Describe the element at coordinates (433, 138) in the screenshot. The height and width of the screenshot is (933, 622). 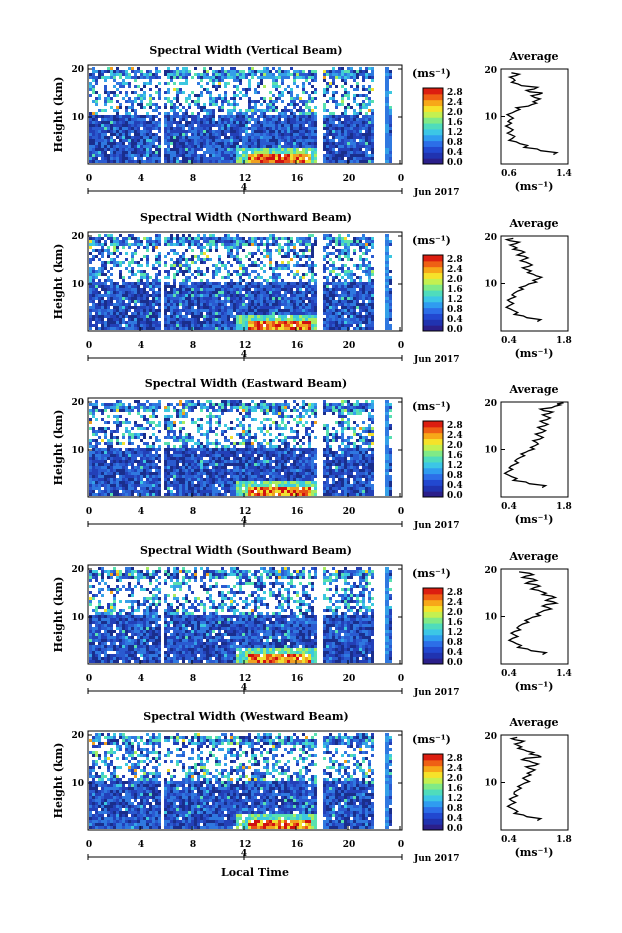
I see `colorbar-swatch` at that location.